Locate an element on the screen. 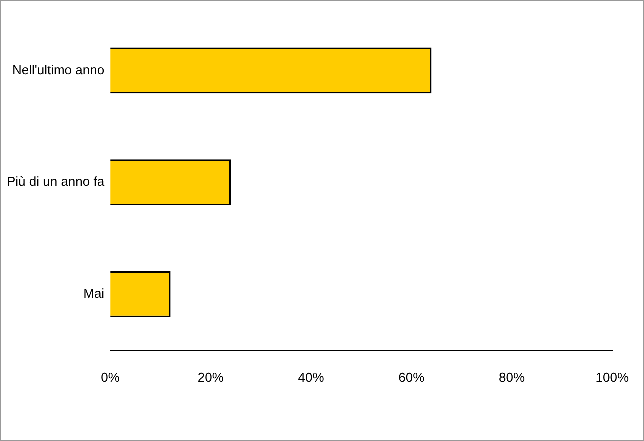  x-tick-label: 40% is located at coordinates (311, 377).